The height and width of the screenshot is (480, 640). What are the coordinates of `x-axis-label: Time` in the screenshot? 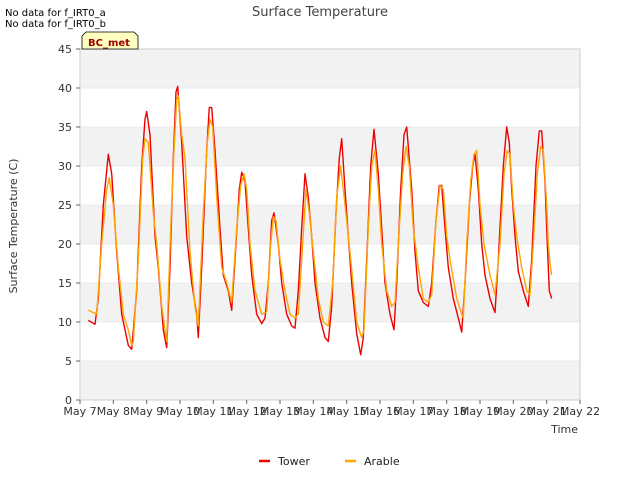 It's located at (564, 429).